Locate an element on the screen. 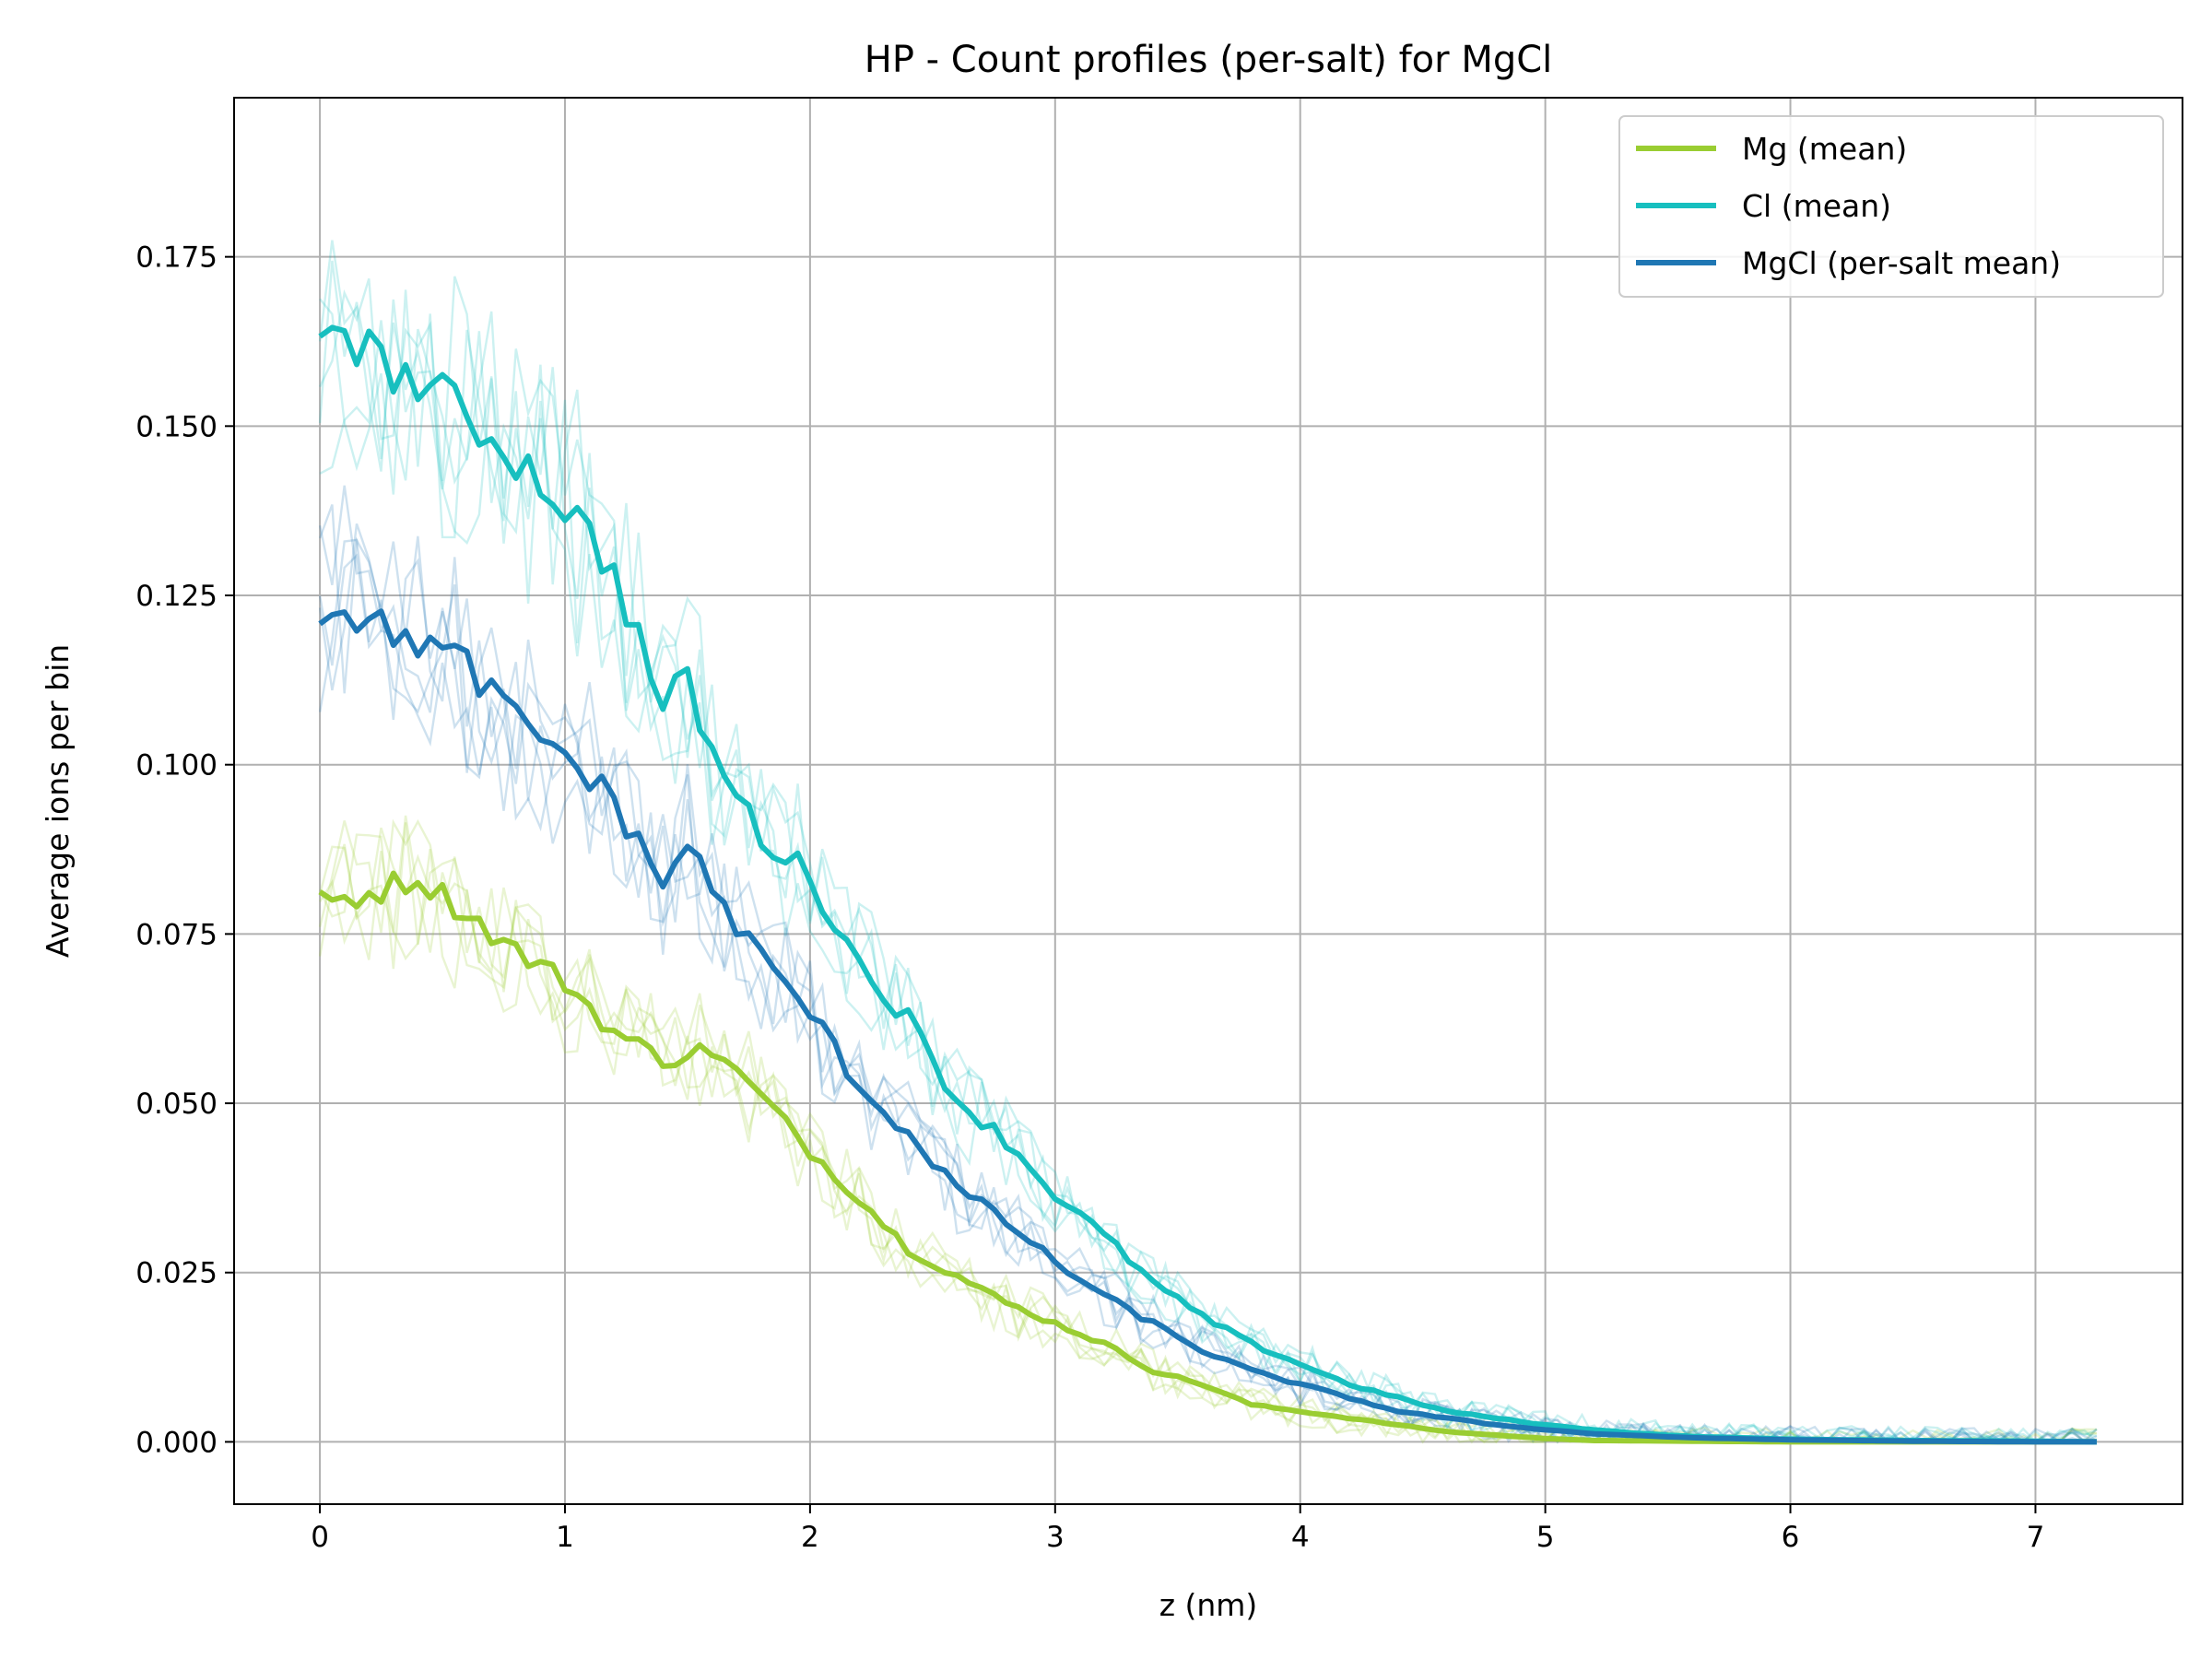  legend-label: Cl (mean) is located at coordinates (1816, 206).